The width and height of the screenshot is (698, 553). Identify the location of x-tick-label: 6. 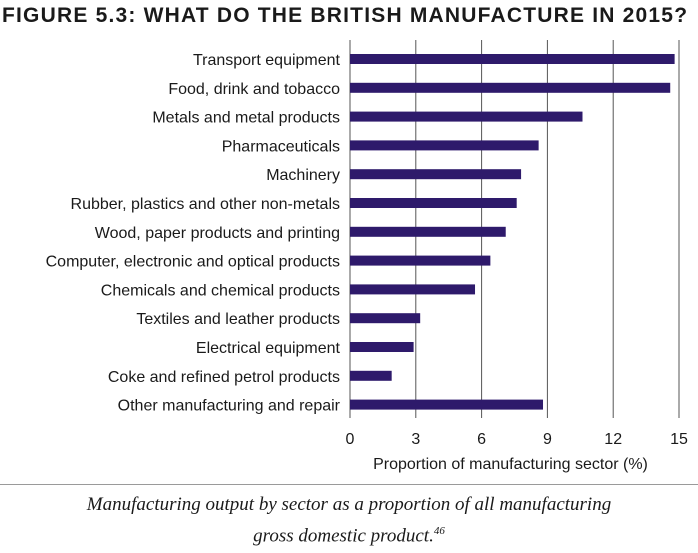
(481, 439).